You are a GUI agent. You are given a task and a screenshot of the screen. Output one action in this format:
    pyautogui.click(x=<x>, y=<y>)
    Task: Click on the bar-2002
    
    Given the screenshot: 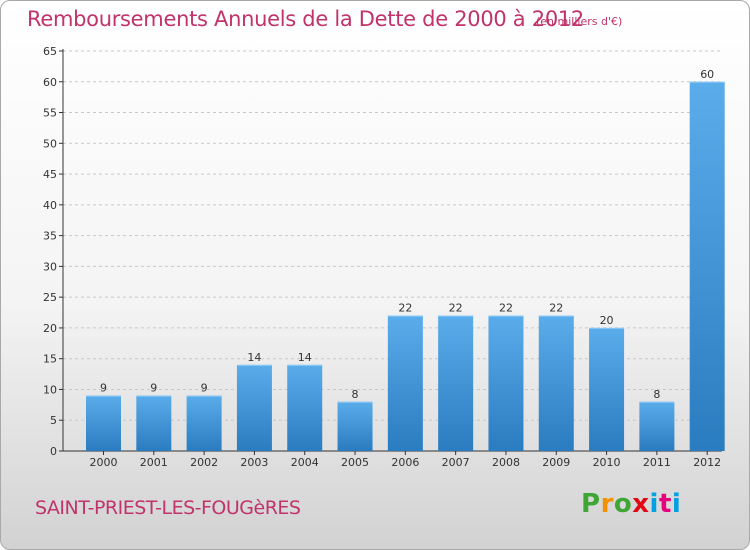 What is the action you would take?
    pyautogui.click(x=204, y=423)
    